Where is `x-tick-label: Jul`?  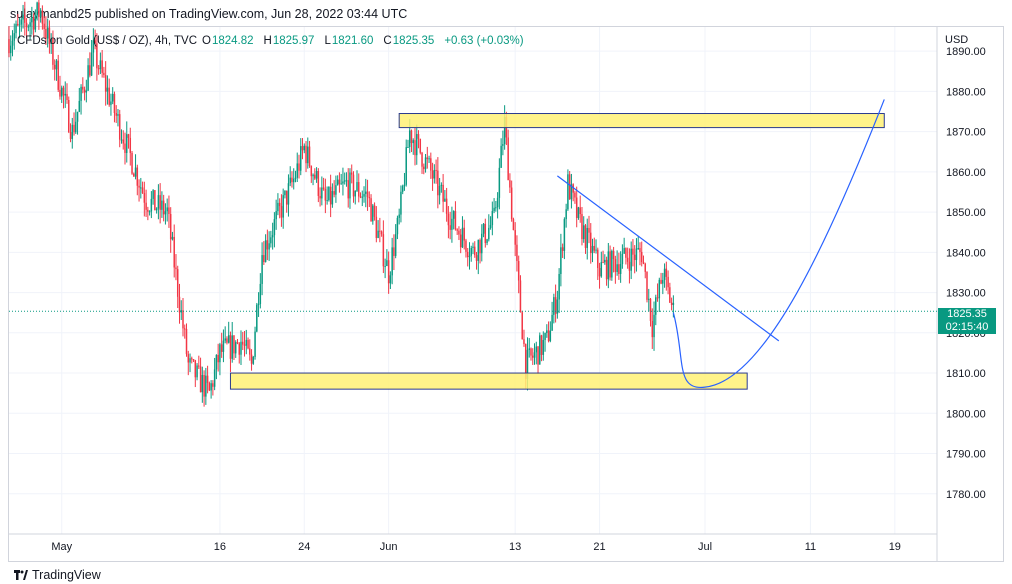
x-tick-label: Jul is located at coordinates (705, 547).